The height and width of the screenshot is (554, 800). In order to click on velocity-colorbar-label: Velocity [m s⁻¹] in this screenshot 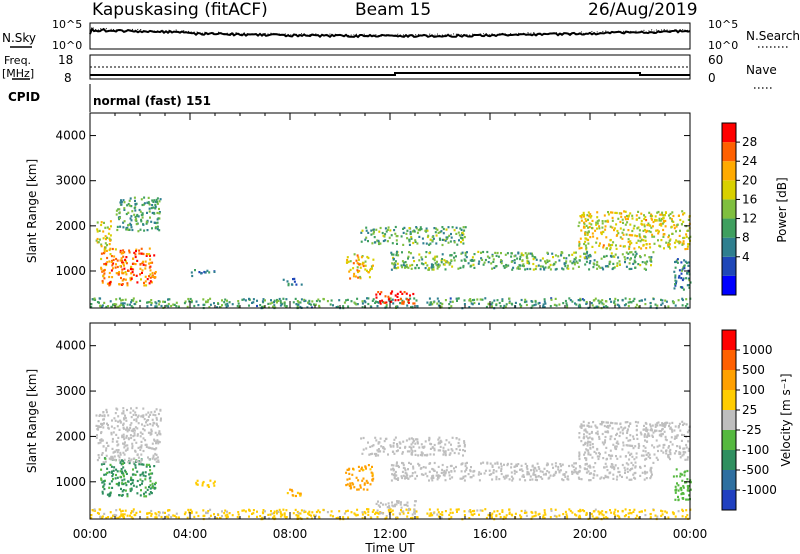, I will do `click(786, 419)`.